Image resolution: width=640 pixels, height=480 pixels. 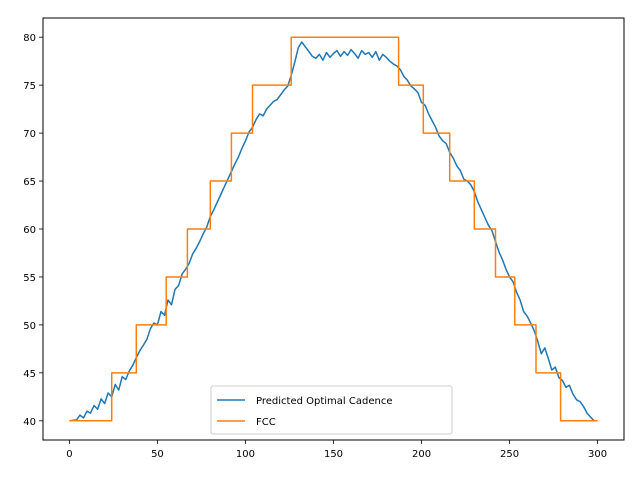 What do you see at coordinates (29, 422) in the screenshot?
I see `y-tick-label: 40` at bounding box center [29, 422].